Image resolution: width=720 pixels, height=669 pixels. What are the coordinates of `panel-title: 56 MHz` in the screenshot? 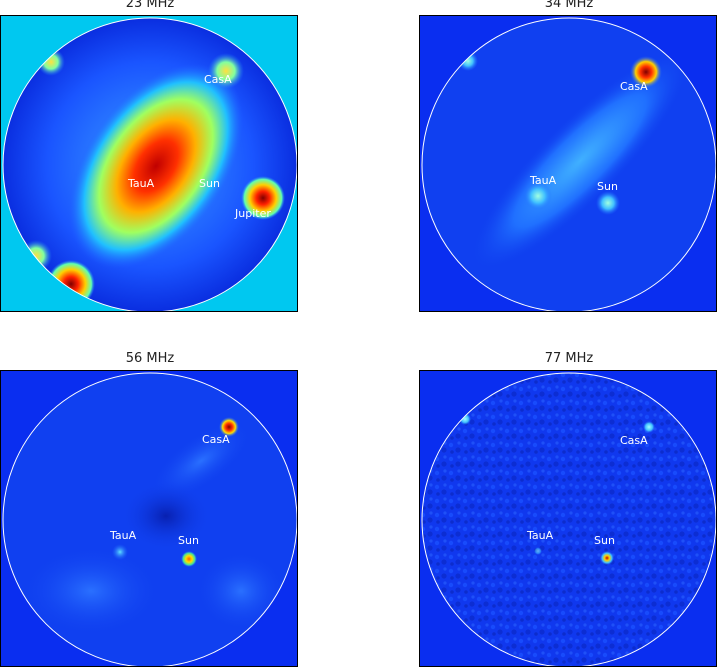 It's located at (150, 358).